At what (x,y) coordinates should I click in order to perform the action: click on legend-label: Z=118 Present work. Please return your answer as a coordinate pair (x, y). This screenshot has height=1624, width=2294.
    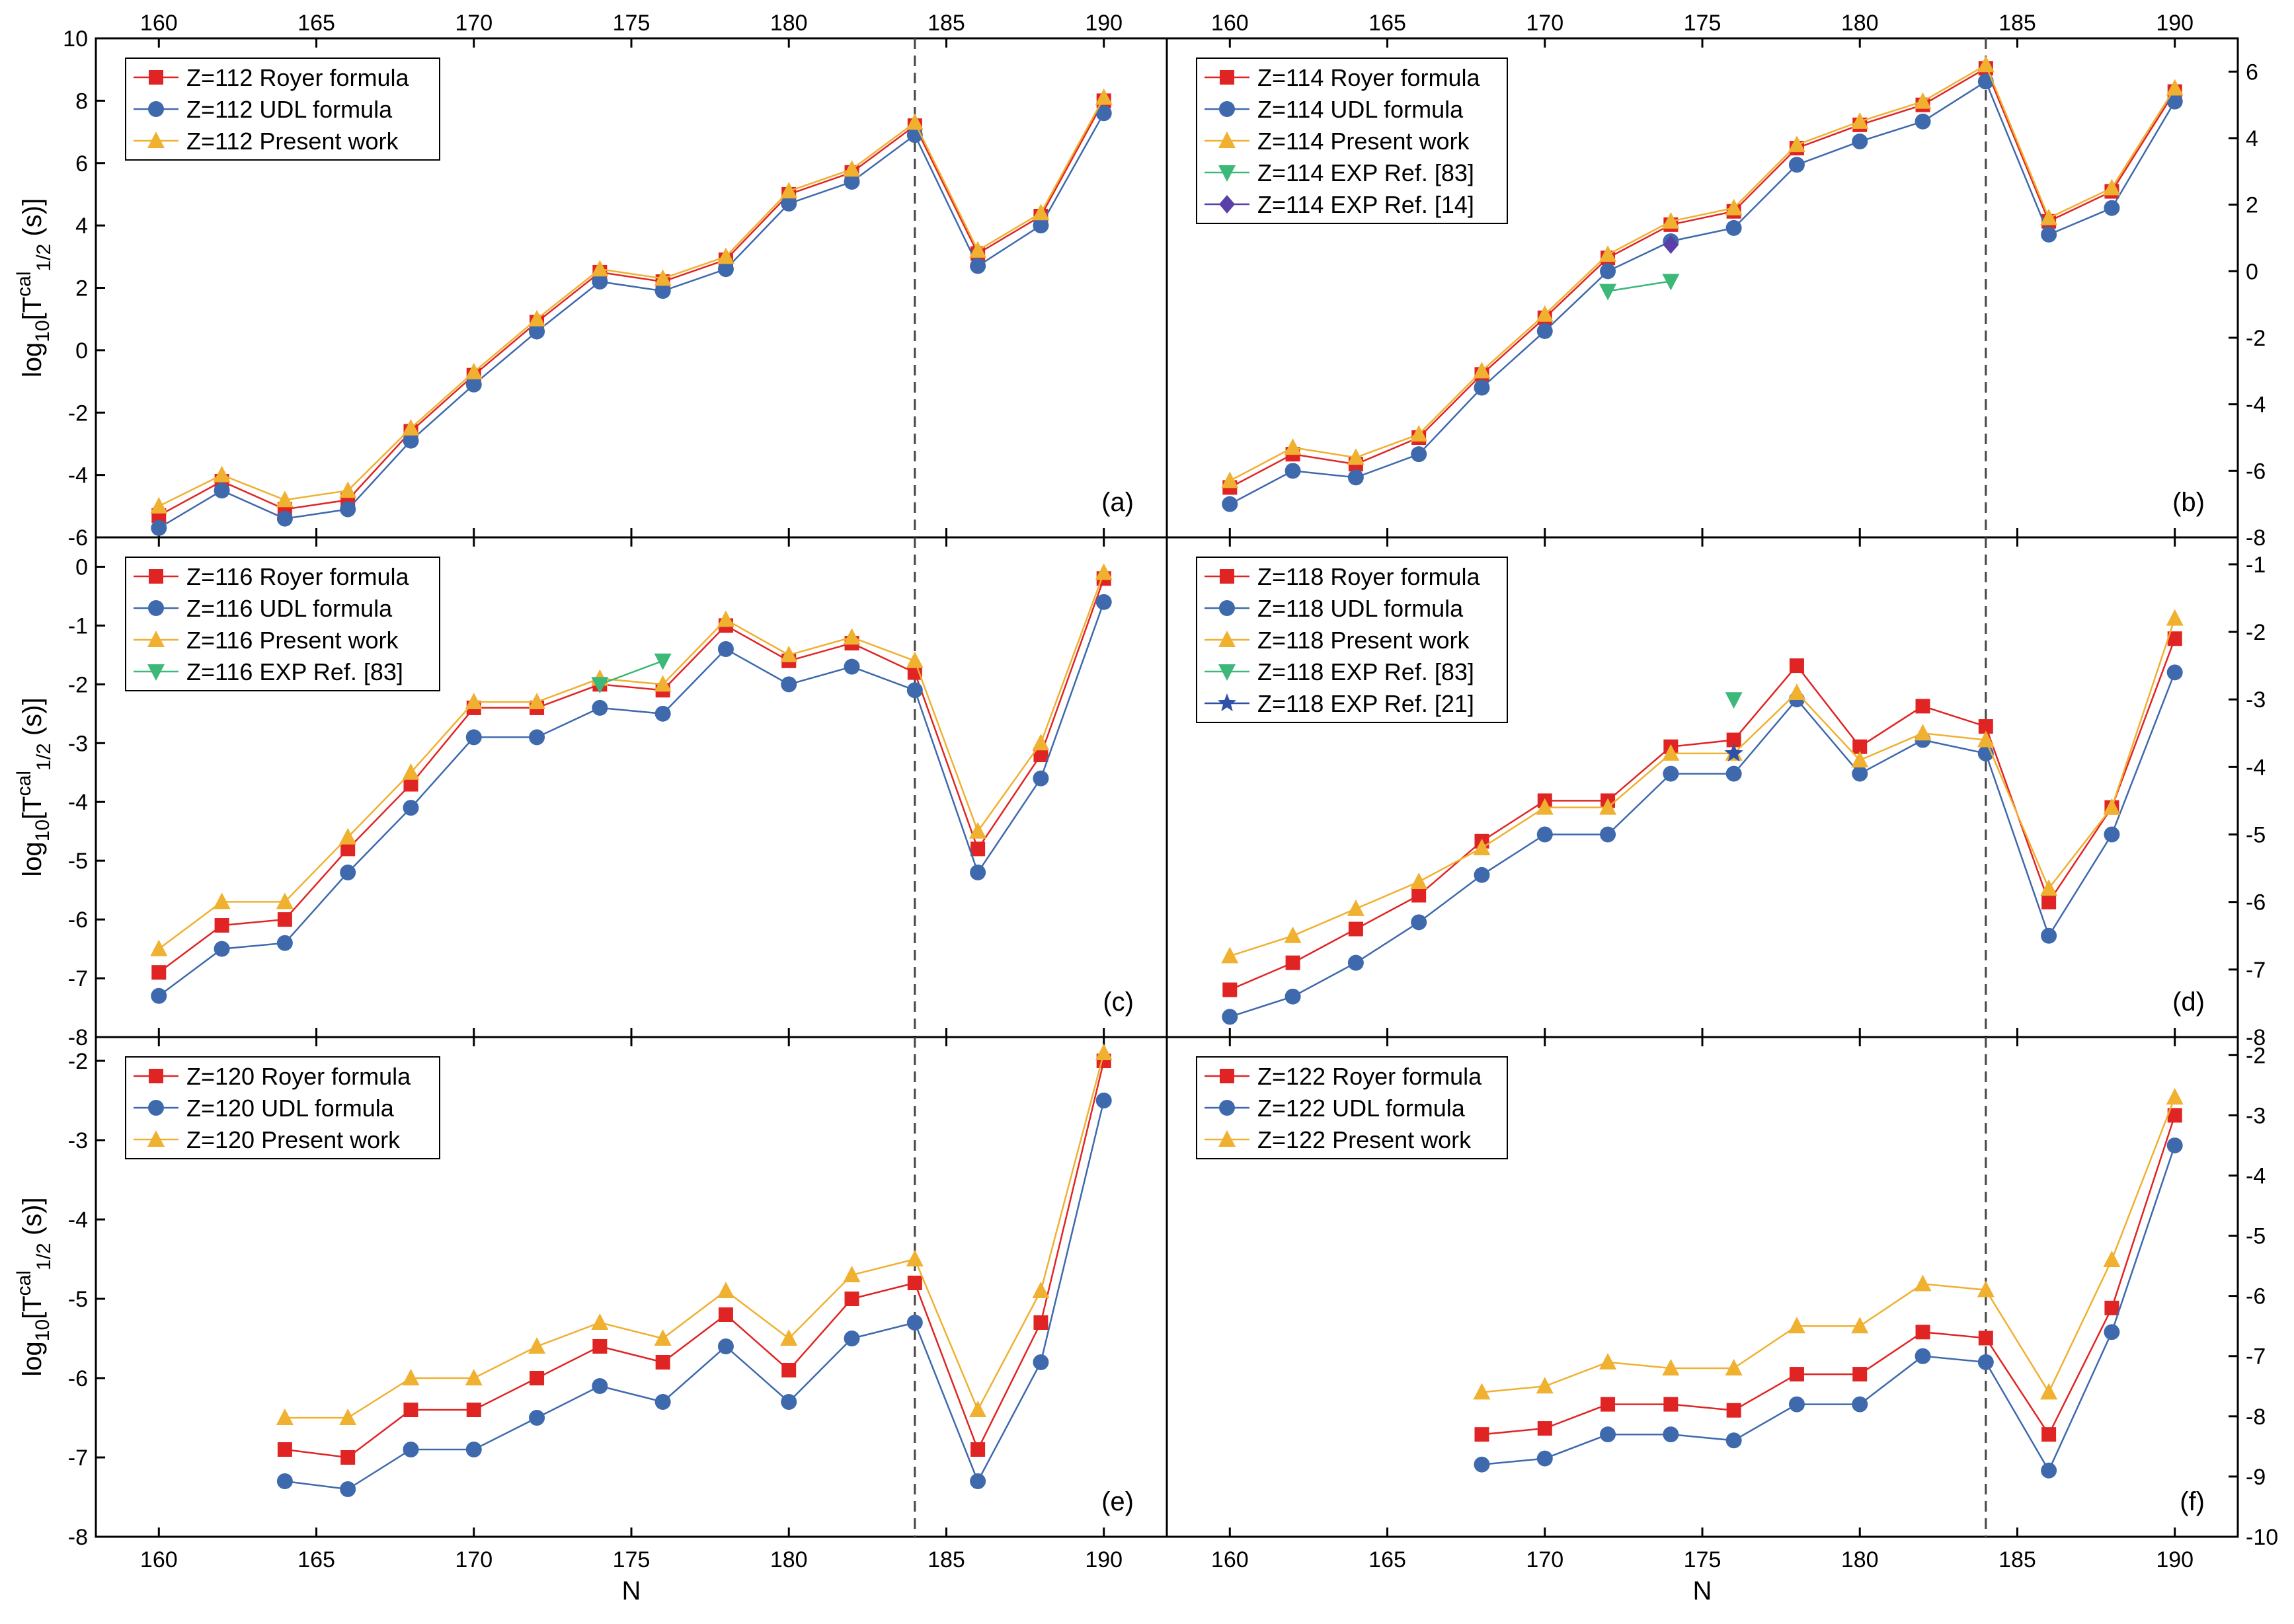
    Looking at the image, I should click on (1363, 640).